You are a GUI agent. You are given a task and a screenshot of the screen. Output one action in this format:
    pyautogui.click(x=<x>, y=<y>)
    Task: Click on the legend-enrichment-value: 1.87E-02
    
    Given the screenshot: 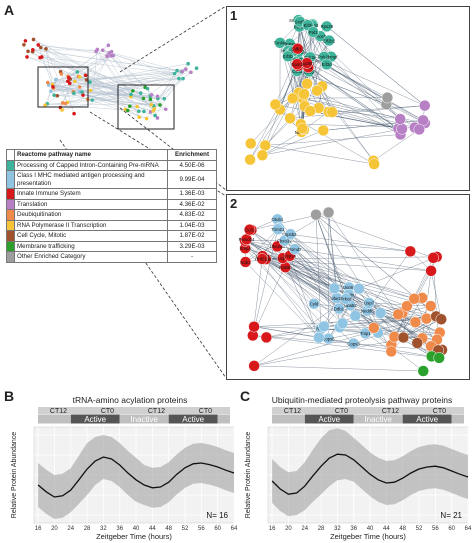 What is the action you would take?
    pyautogui.click(x=192, y=236)
    